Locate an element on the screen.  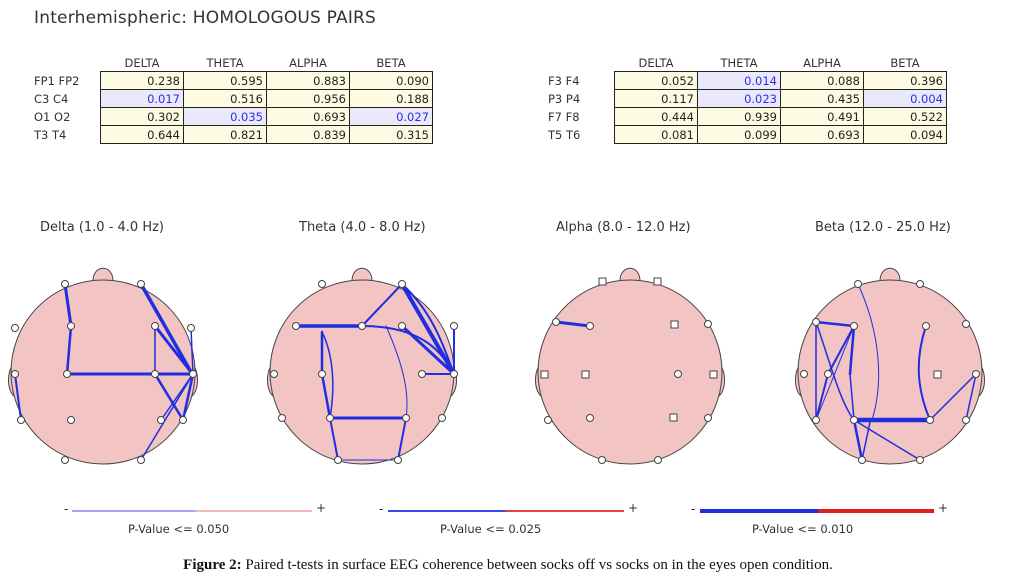
p-value-cell: 0.821 is located at coordinates (225, 134).